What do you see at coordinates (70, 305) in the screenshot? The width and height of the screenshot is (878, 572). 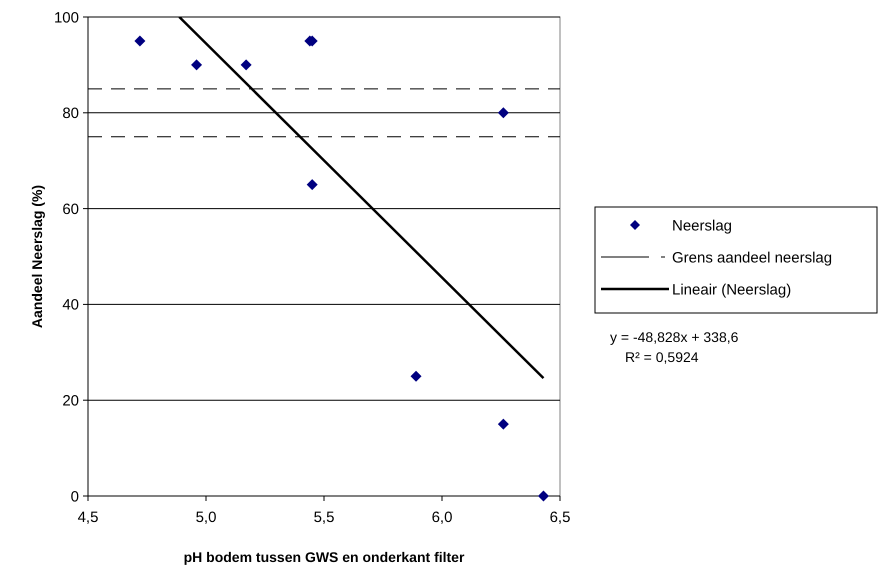 I see `y-tick-label: 40` at bounding box center [70, 305].